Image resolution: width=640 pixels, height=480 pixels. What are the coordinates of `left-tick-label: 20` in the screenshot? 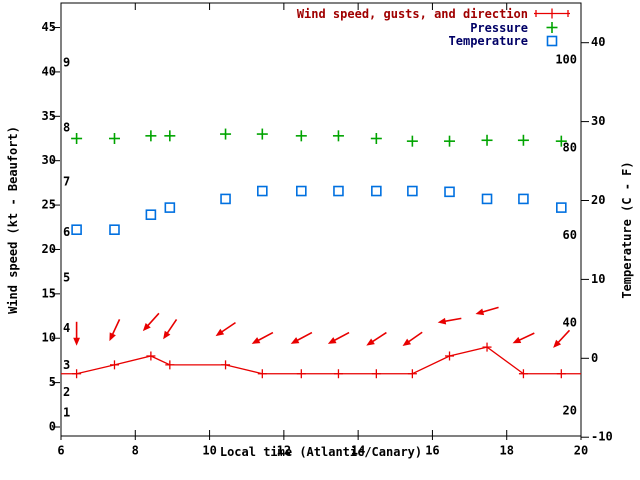 It's located at (49, 249).